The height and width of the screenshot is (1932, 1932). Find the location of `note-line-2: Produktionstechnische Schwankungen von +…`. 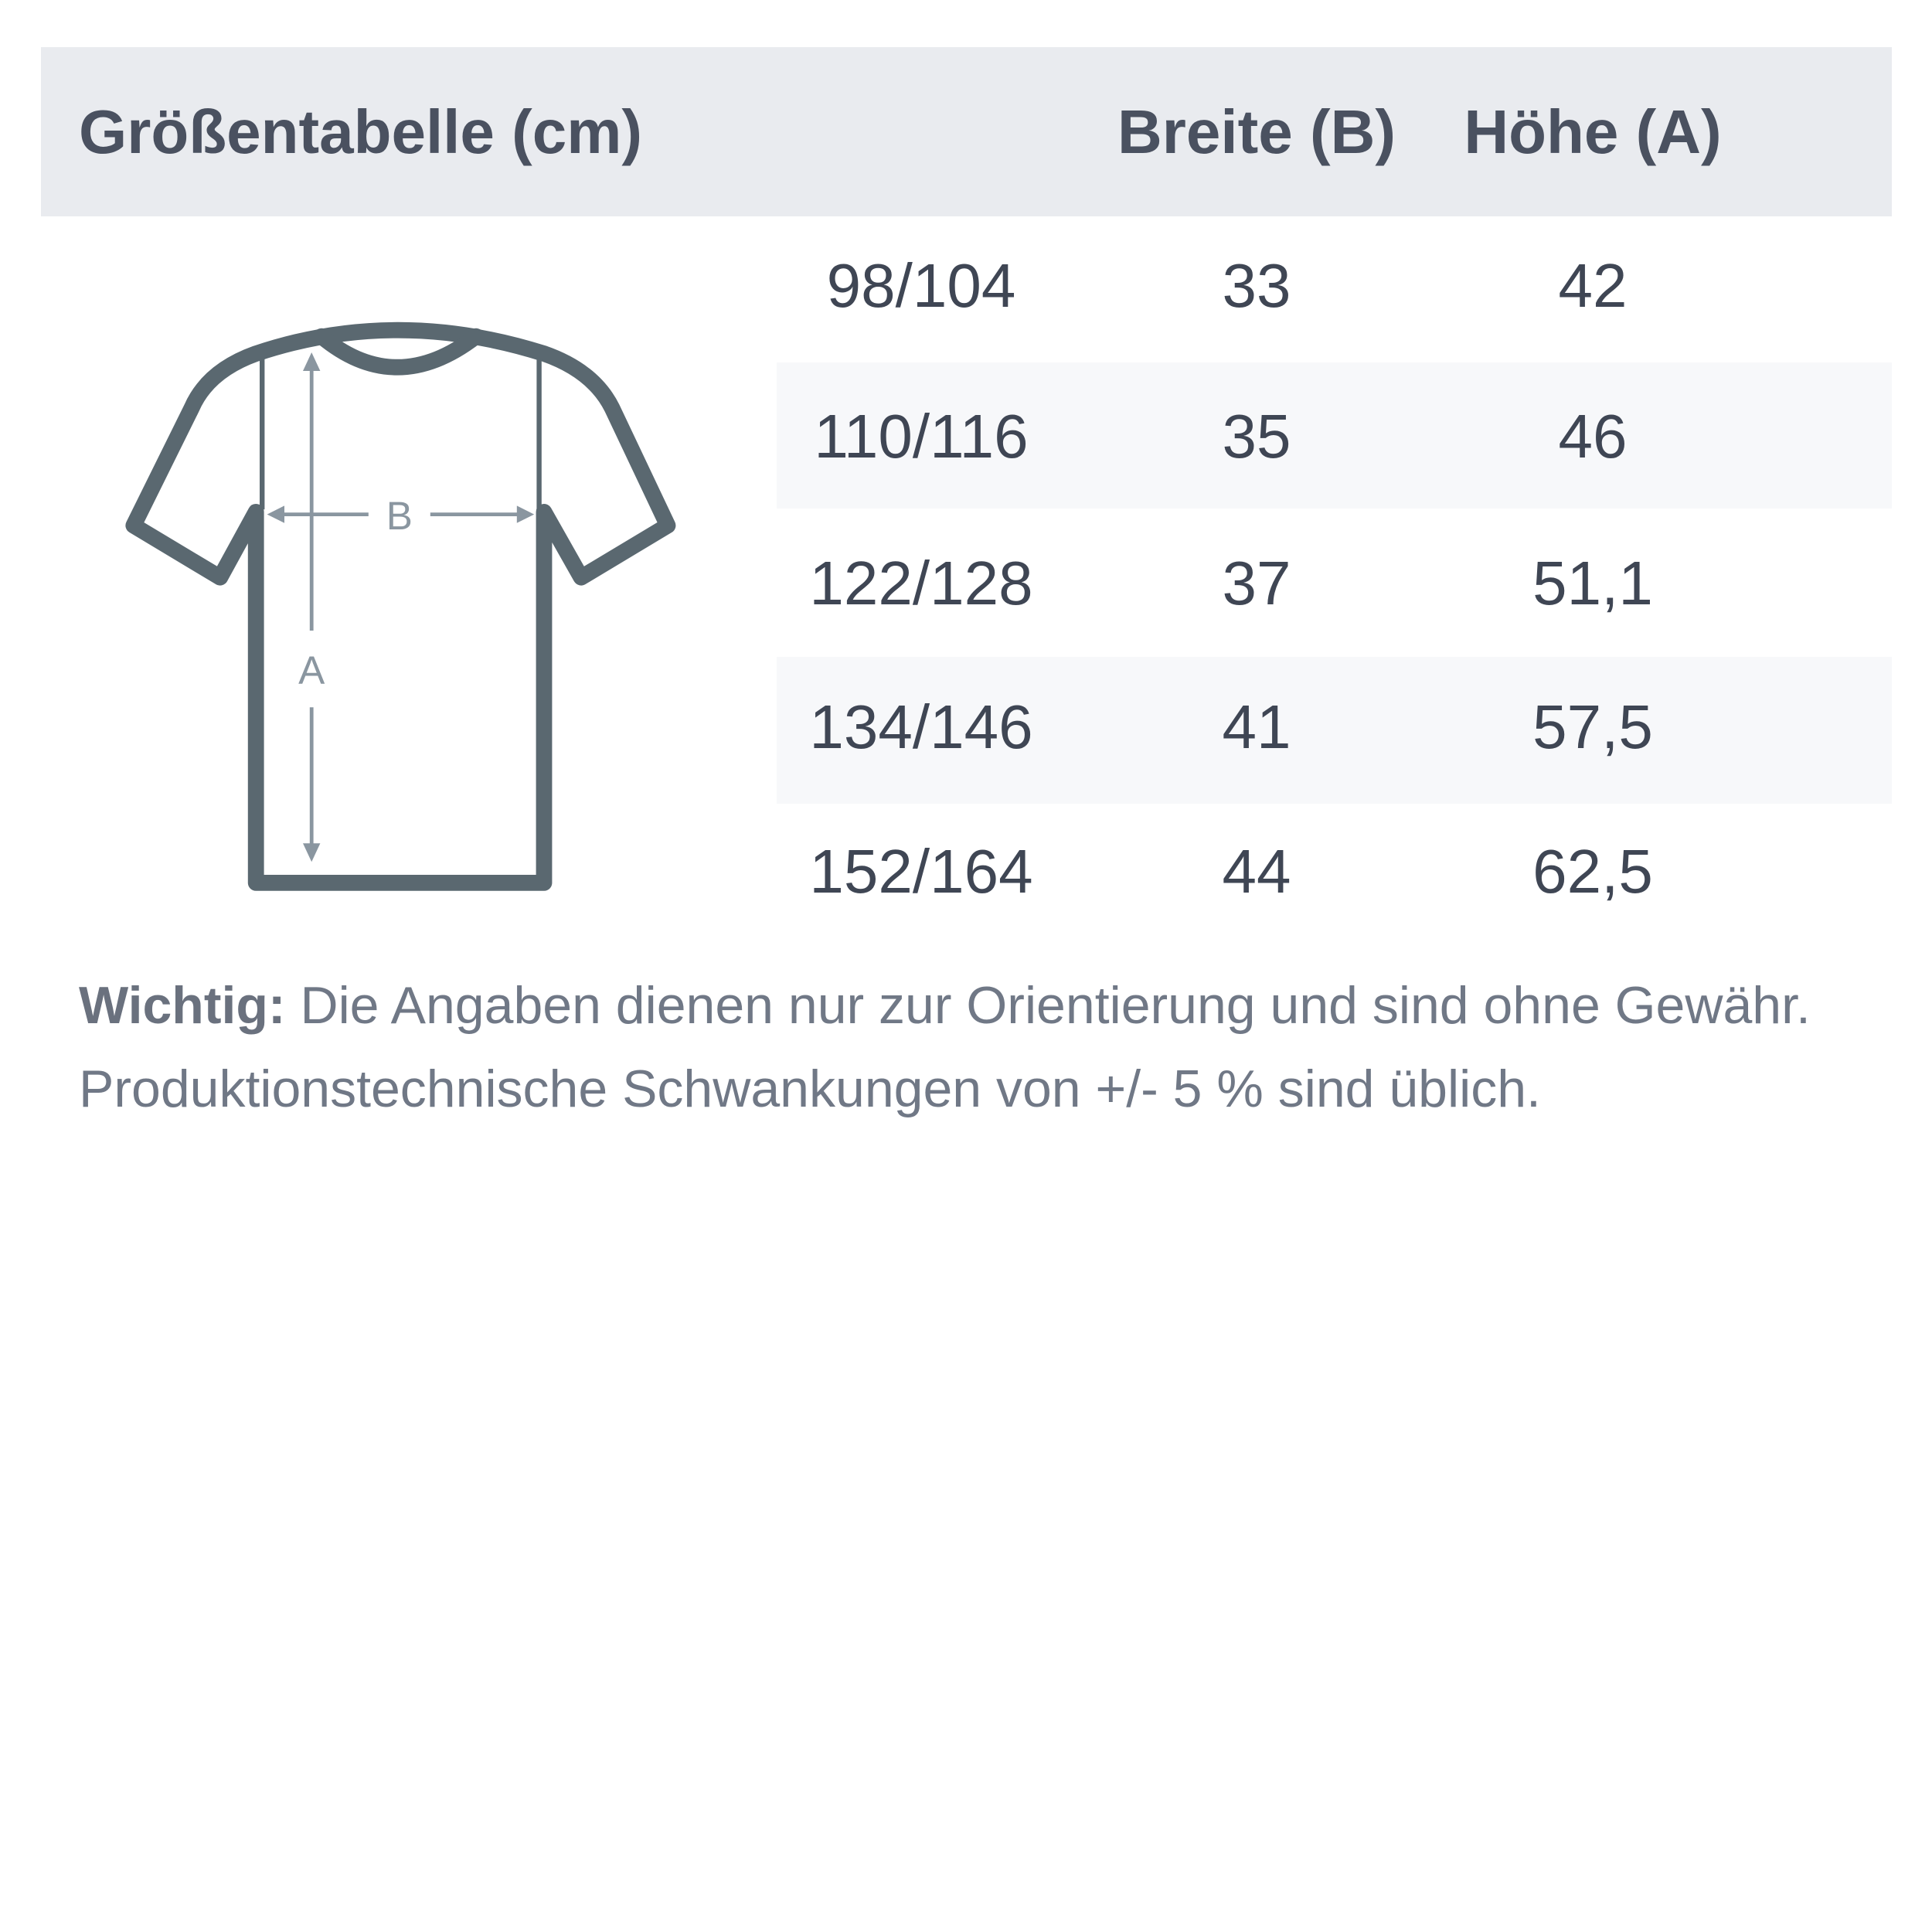

note-line-2: Produktionstechnische Schwankungen von +… is located at coordinates (810, 1089).